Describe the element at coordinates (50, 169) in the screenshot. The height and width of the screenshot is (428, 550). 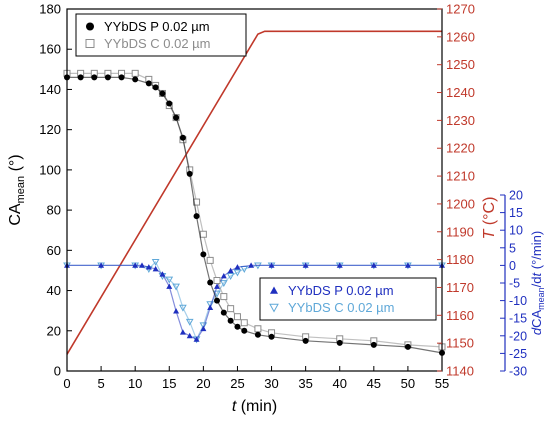
I see `y-left-tick-label: 100` at that location.